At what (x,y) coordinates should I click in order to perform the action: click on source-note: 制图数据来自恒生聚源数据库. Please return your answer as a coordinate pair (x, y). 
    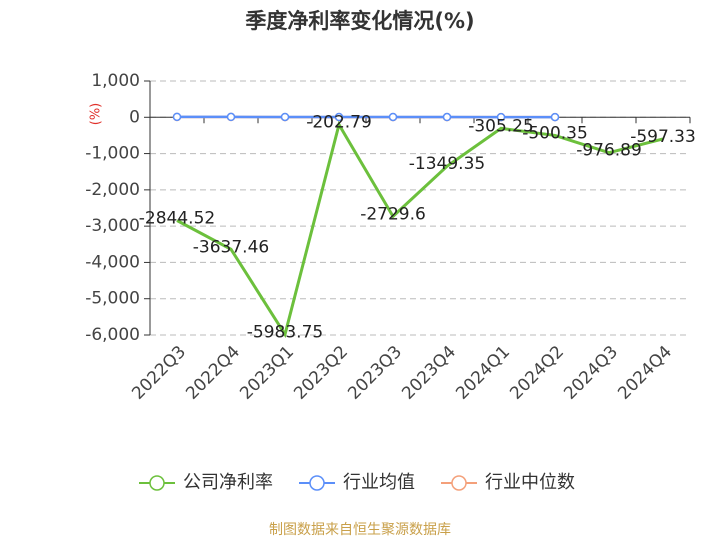
    Looking at the image, I should click on (360, 530).